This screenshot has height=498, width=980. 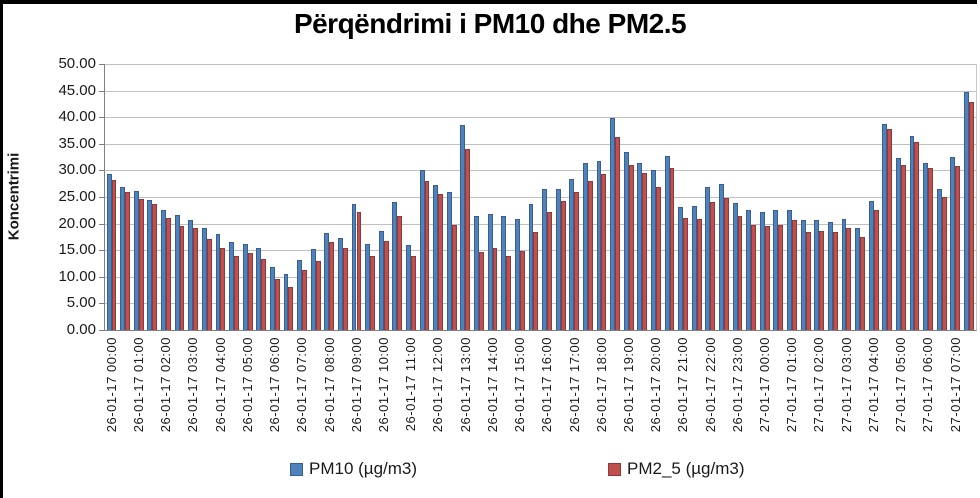 I want to click on y-tick-label: 25.00, so click(x=77, y=196).